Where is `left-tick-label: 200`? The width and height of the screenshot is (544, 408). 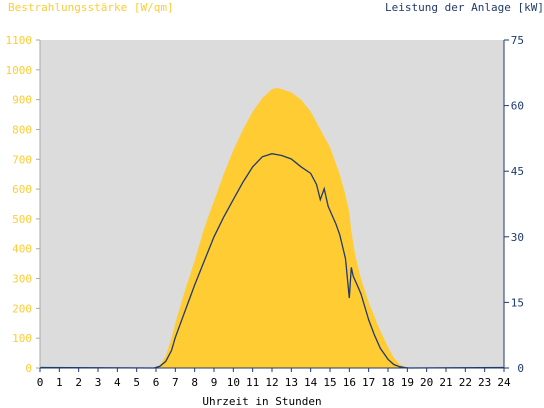
left-tick-label: 200 is located at coordinates (22, 308).